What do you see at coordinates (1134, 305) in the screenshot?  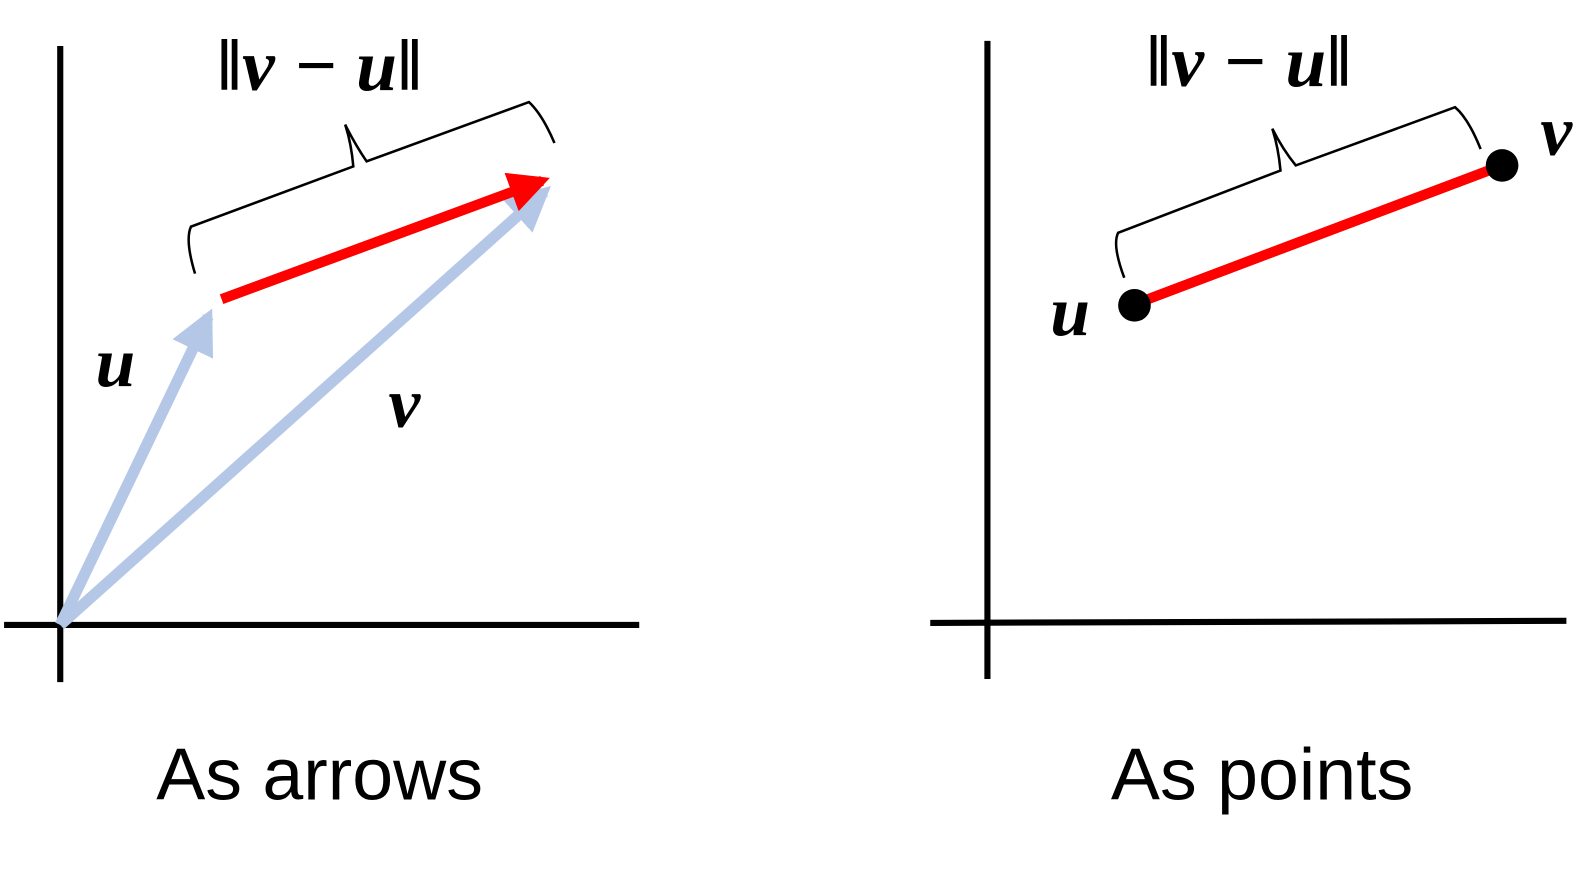 I see `u-point` at bounding box center [1134, 305].